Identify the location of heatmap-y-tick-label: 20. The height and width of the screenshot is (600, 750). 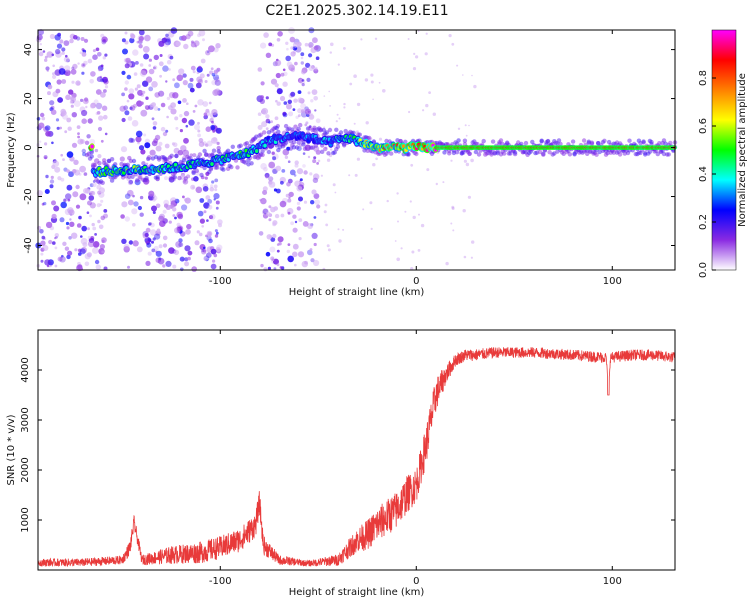
(28, 98).